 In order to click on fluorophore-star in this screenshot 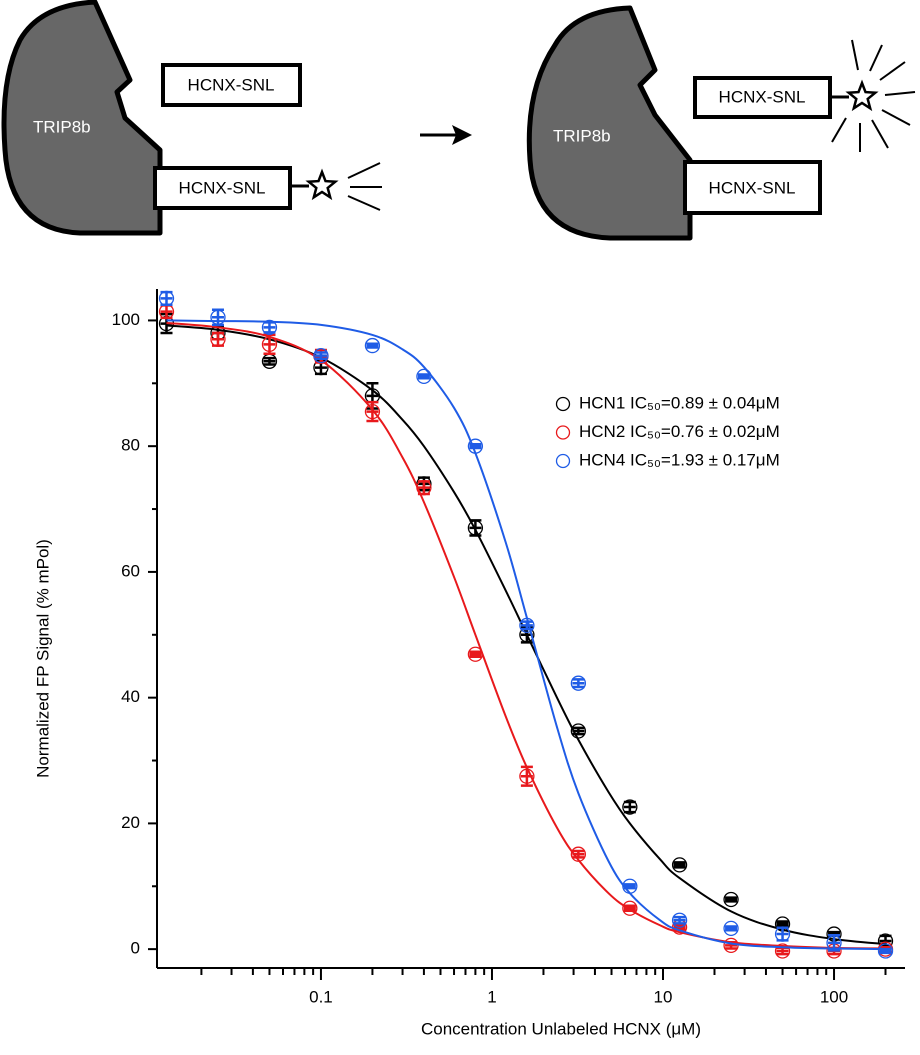, I will do `click(322, 184)`.